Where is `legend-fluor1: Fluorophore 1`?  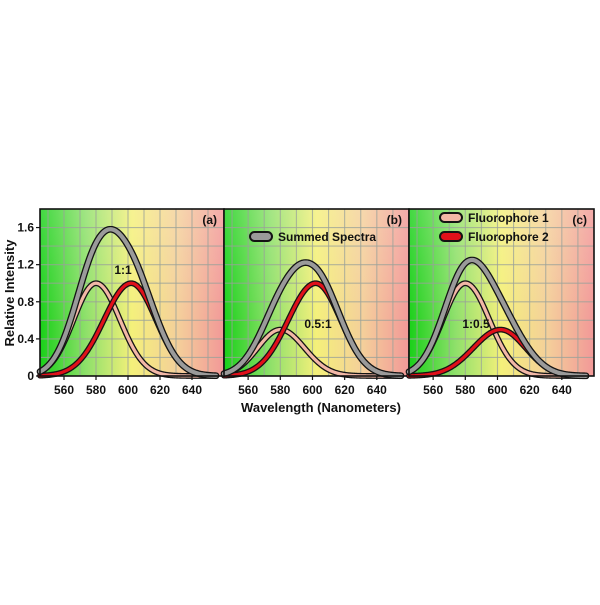 legend-fluor1: Fluorophore 1 is located at coordinates (494, 218).